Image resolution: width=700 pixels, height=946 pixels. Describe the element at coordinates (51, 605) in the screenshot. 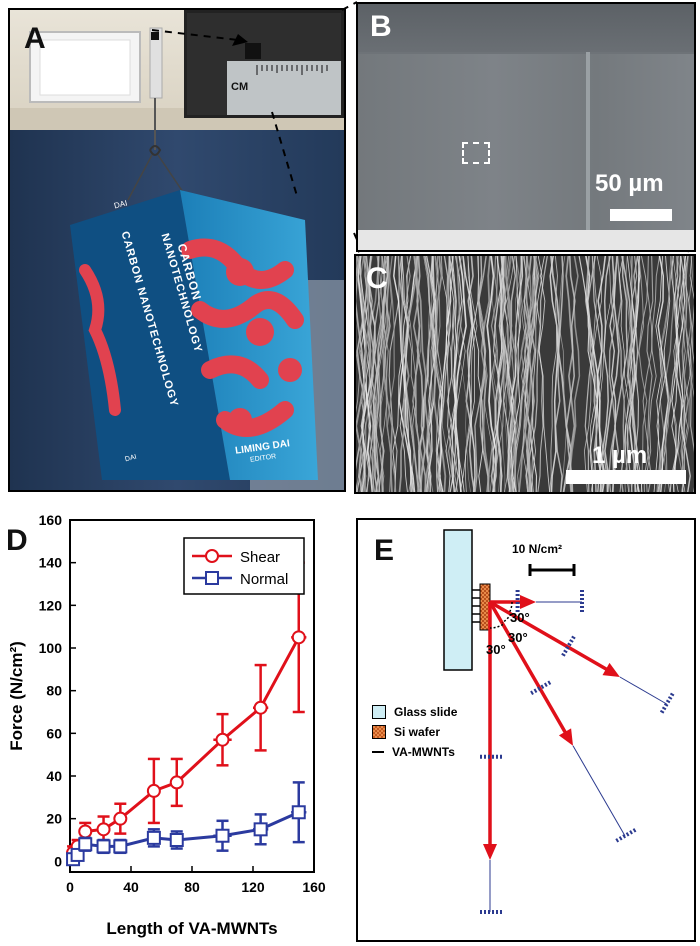

I see `y-tick-label: 120` at that location.